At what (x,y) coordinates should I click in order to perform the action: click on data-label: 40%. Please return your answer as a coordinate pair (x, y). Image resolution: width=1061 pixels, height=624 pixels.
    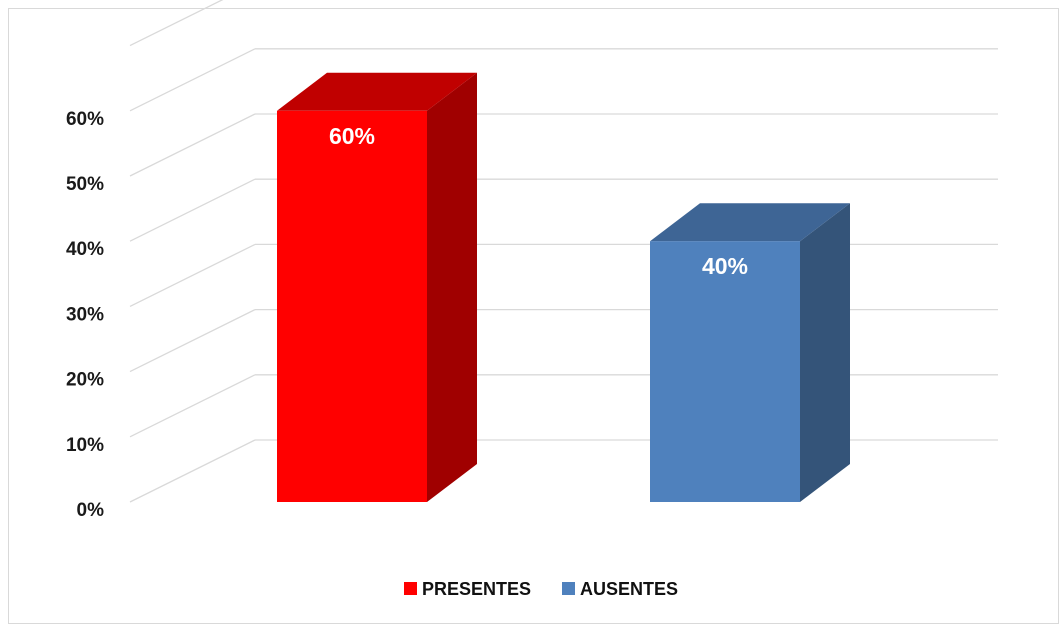
    Looking at the image, I should click on (725, 266).